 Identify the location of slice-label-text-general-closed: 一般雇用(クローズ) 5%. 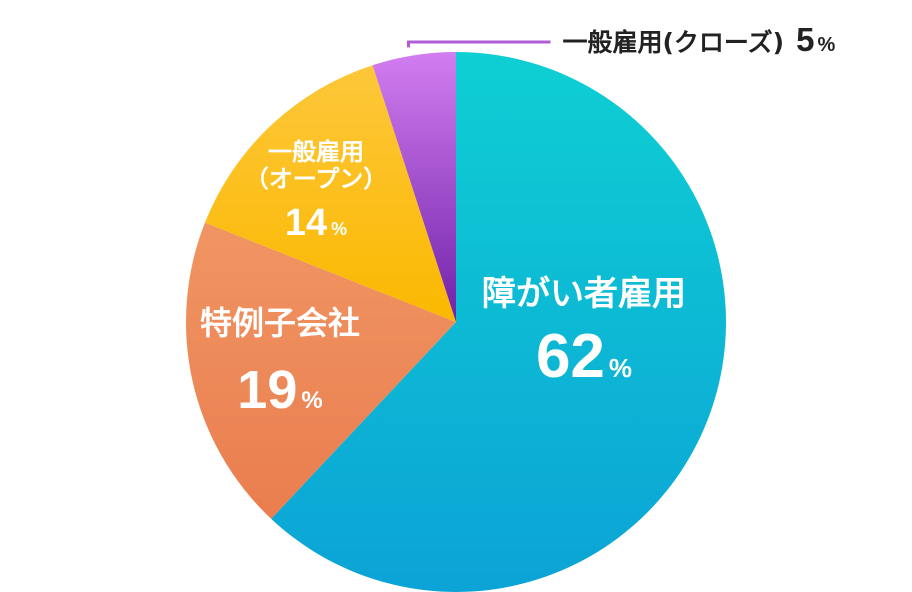
(699, 39).